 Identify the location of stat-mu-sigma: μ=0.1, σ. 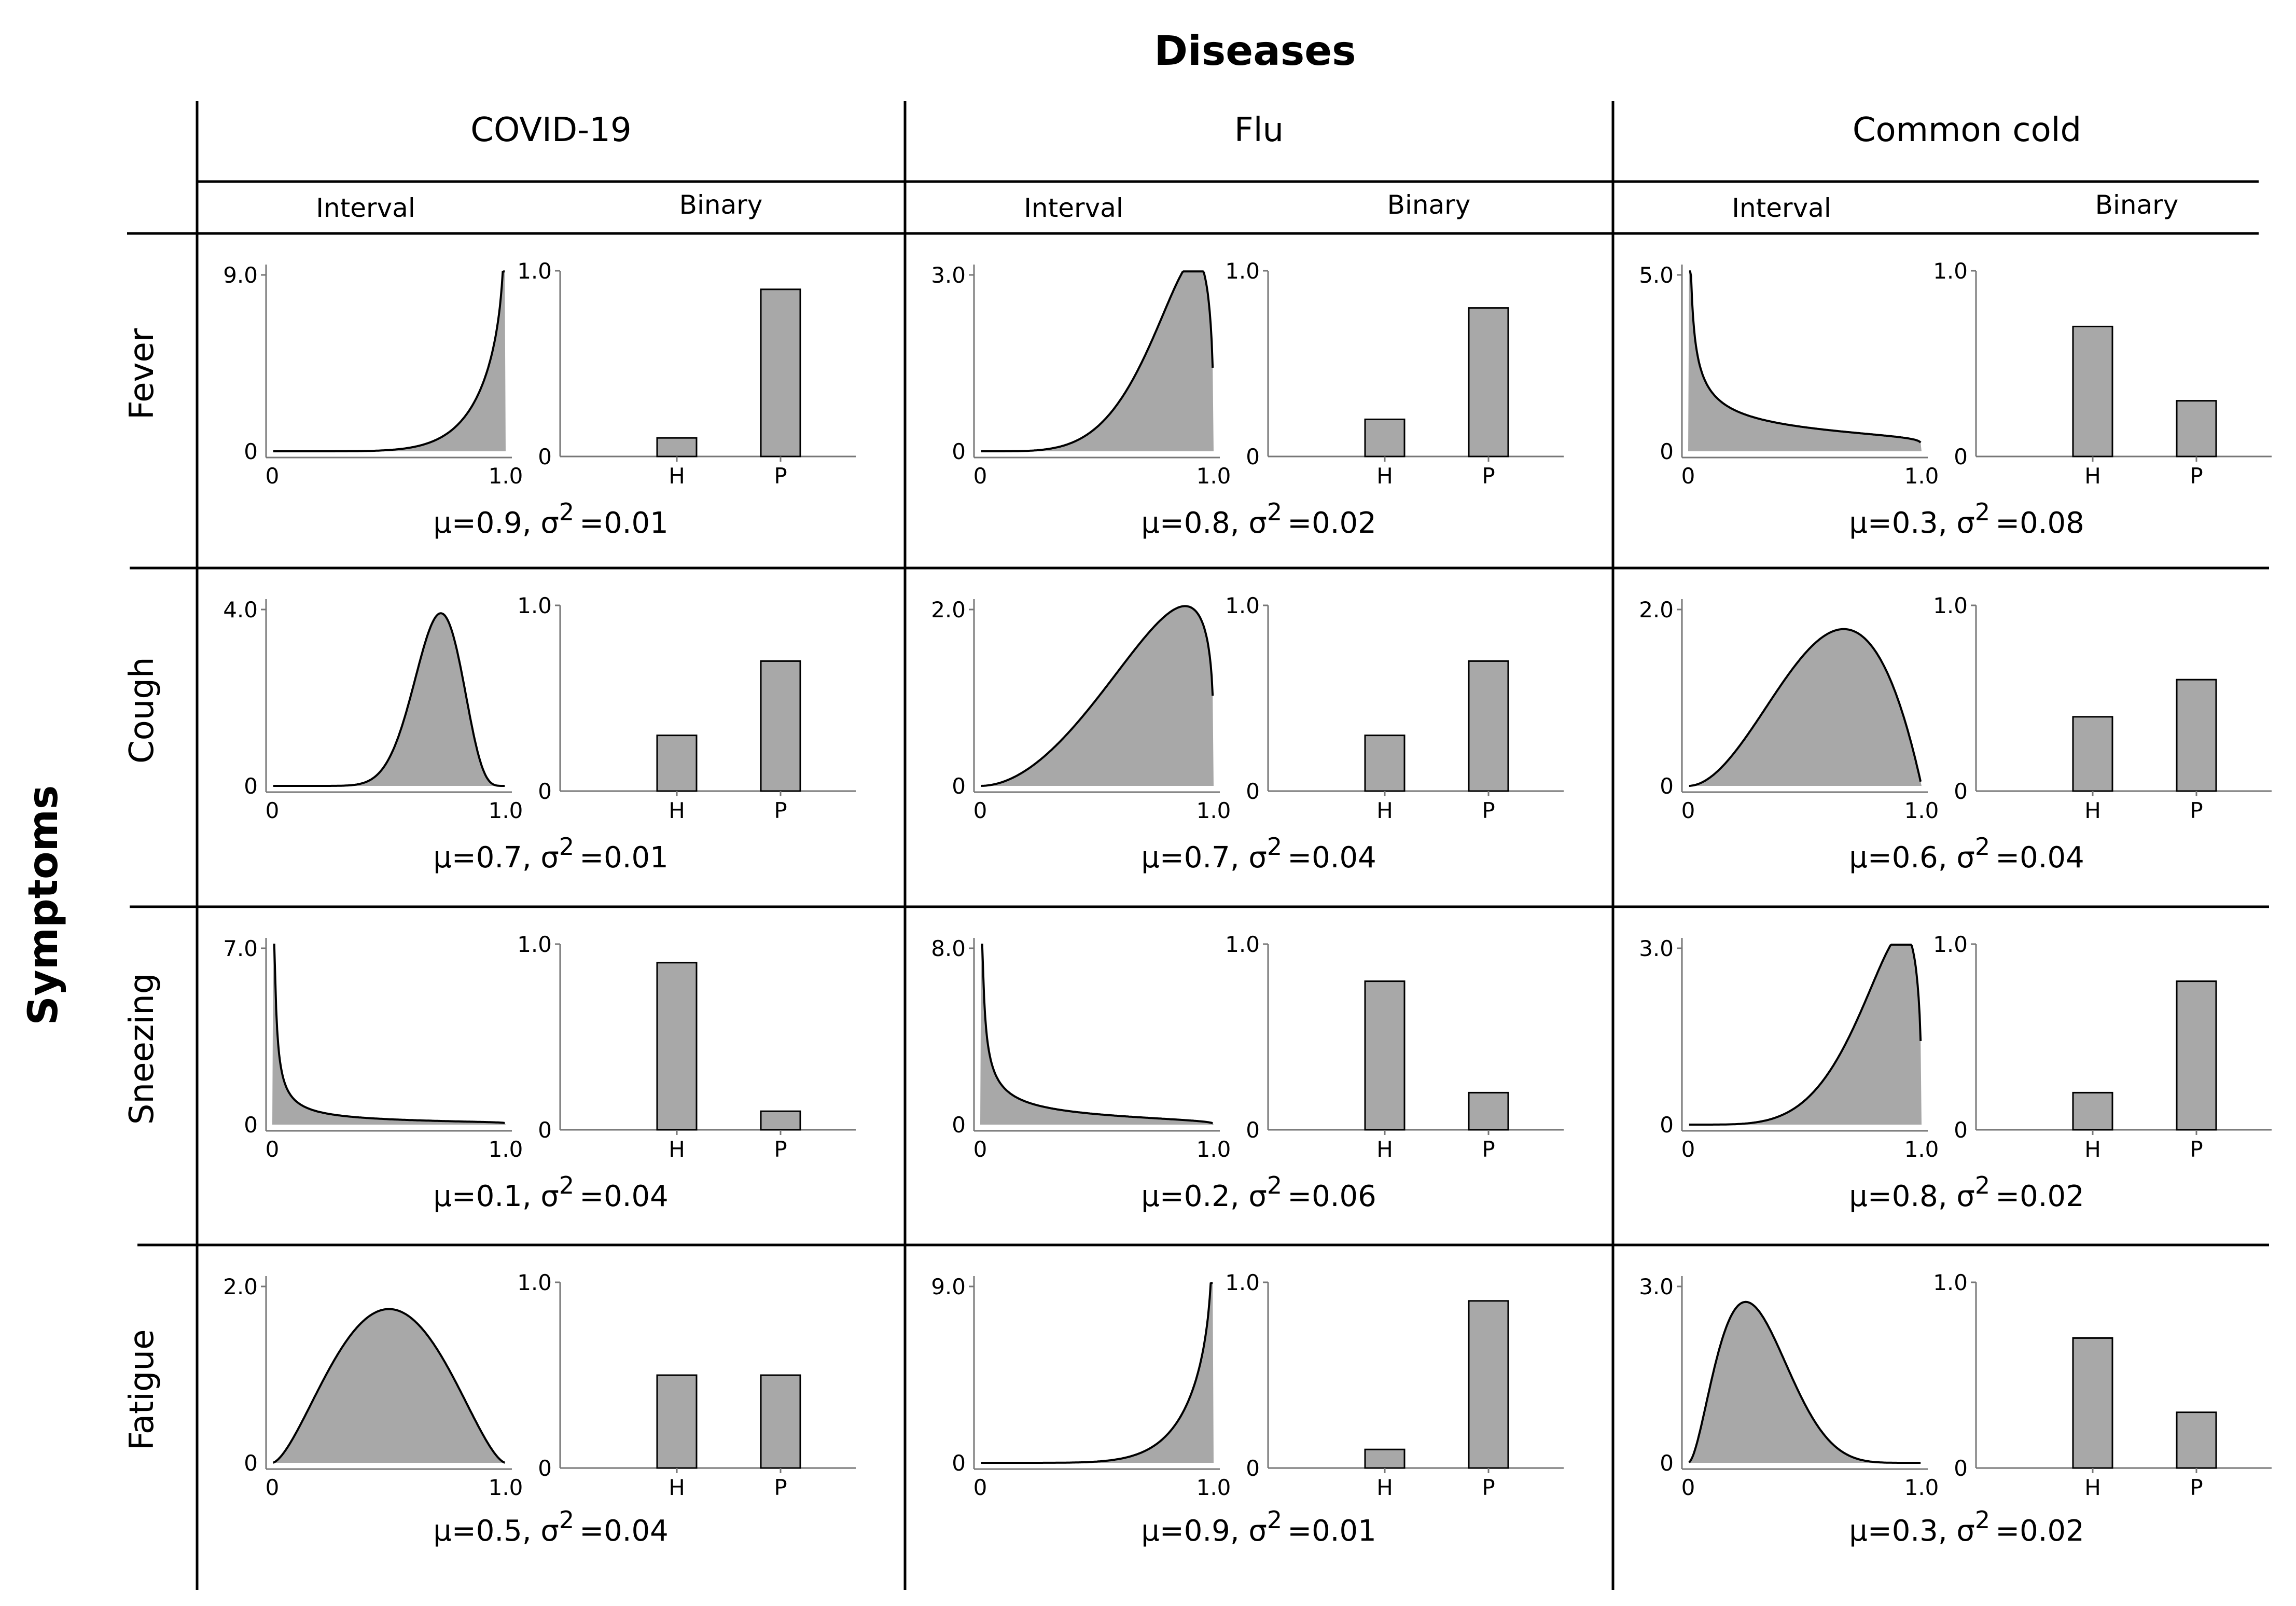
(496, 1196).